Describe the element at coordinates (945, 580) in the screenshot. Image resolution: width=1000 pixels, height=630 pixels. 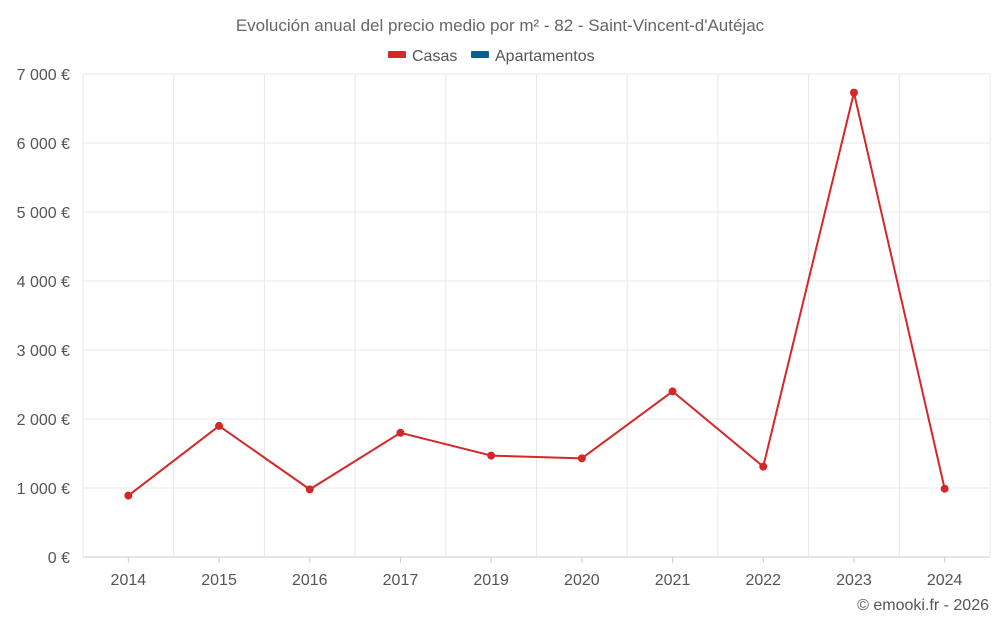
I see `x-tick-label: 2024` at that location.